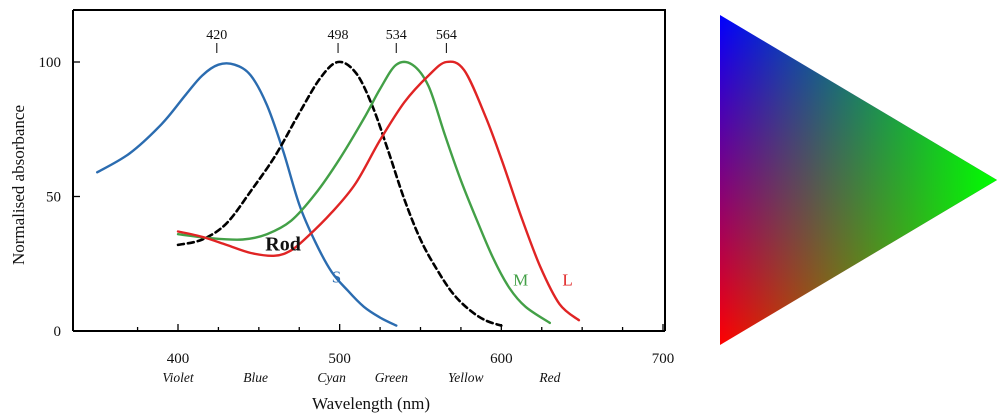 This screenshot has width=997, height=415. I want to click on color-name-label: Cyan, so click(331, 377).